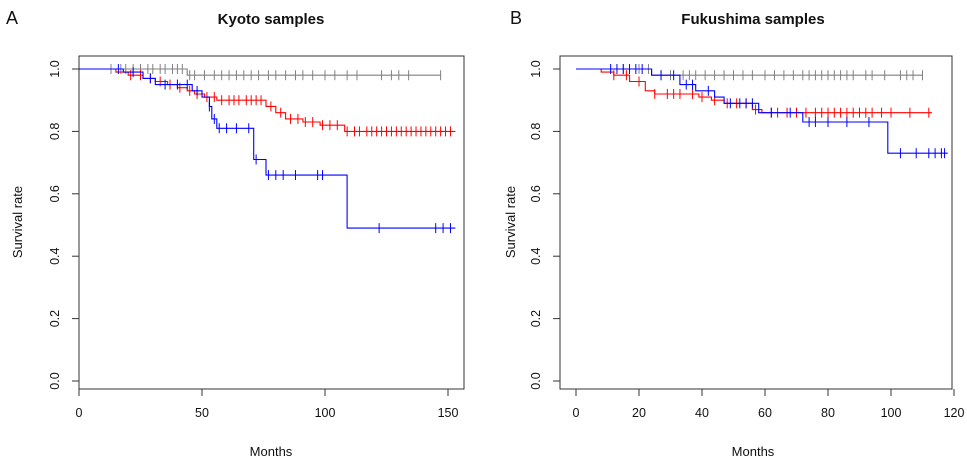 The height and width of the screenshot is (462, 967). What do you see at coordinates (702, 413) in the screenshot?
I see `x-tick-label: 40` at bounding box center [702, 413].